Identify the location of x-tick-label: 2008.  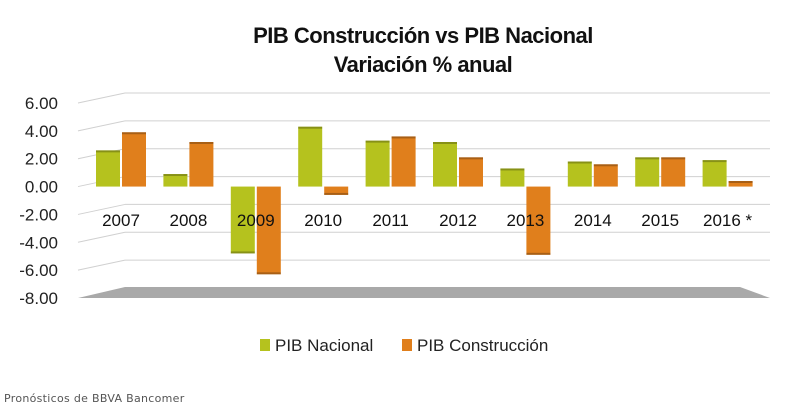
(188, 220).